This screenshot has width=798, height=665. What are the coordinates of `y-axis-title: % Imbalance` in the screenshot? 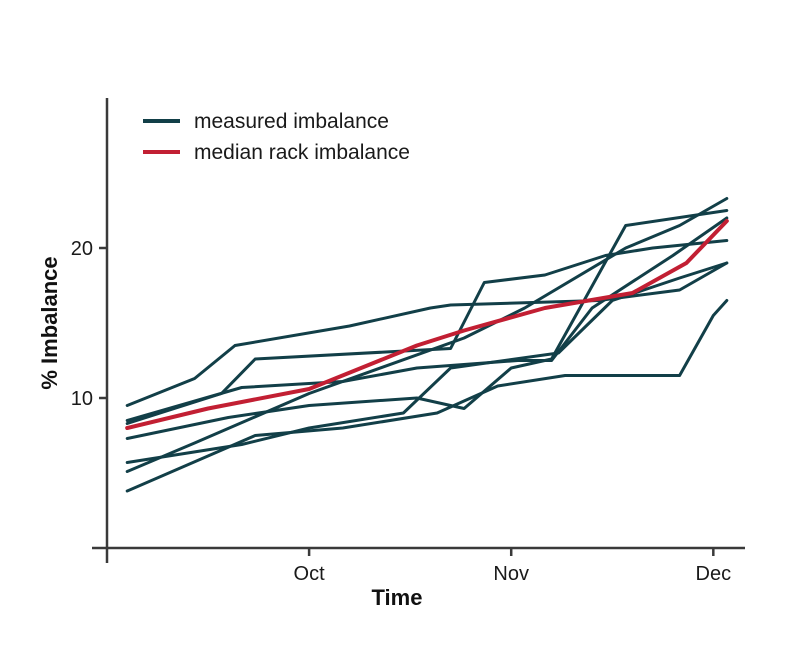 It's located at (49, 322).